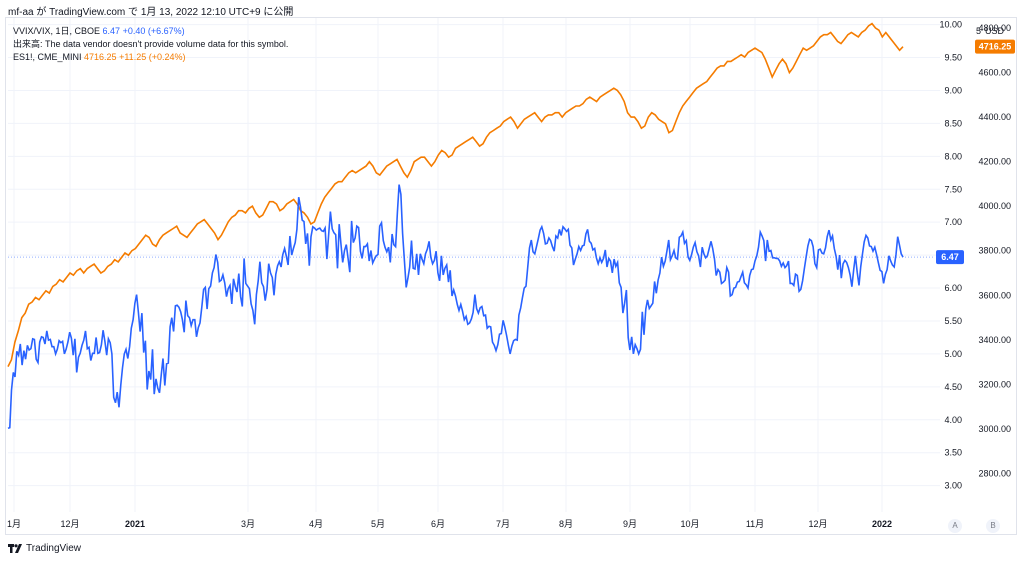 The width and height of the screenshot is (1024, 561). Describe the element at coordinates (993, 526) in the screenshot. I see `b-button: B` at that location.